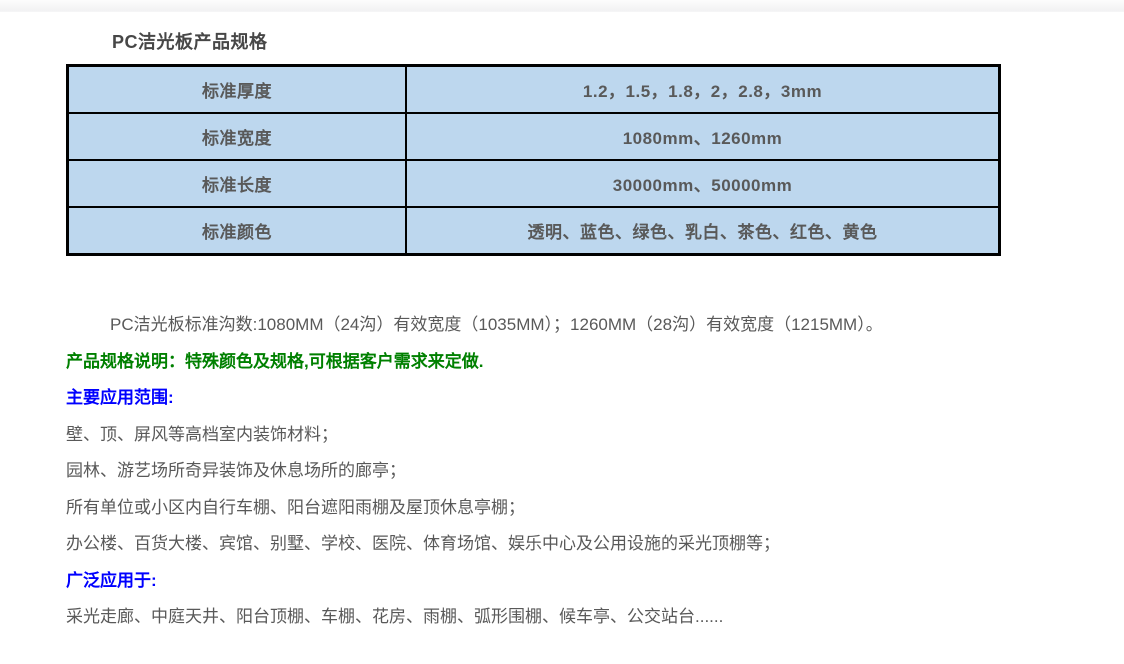  I want to click on table-row: 标准宽度 1080mm、1260mm, so click(533, 136).